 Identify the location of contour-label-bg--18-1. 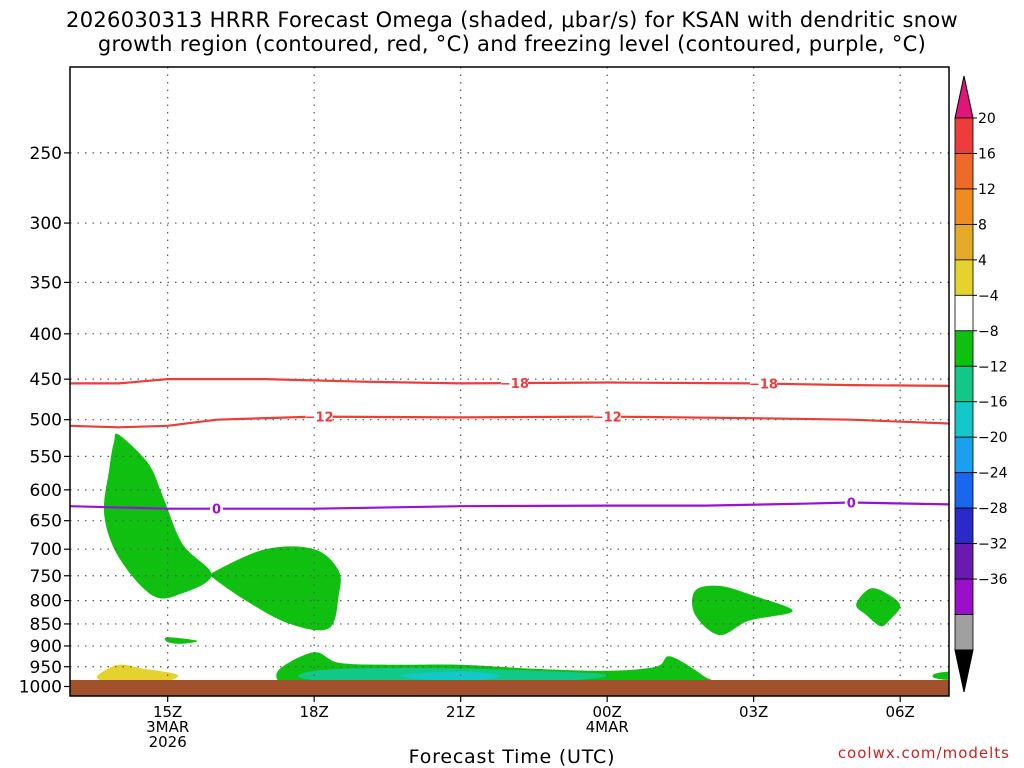
(763, 383).